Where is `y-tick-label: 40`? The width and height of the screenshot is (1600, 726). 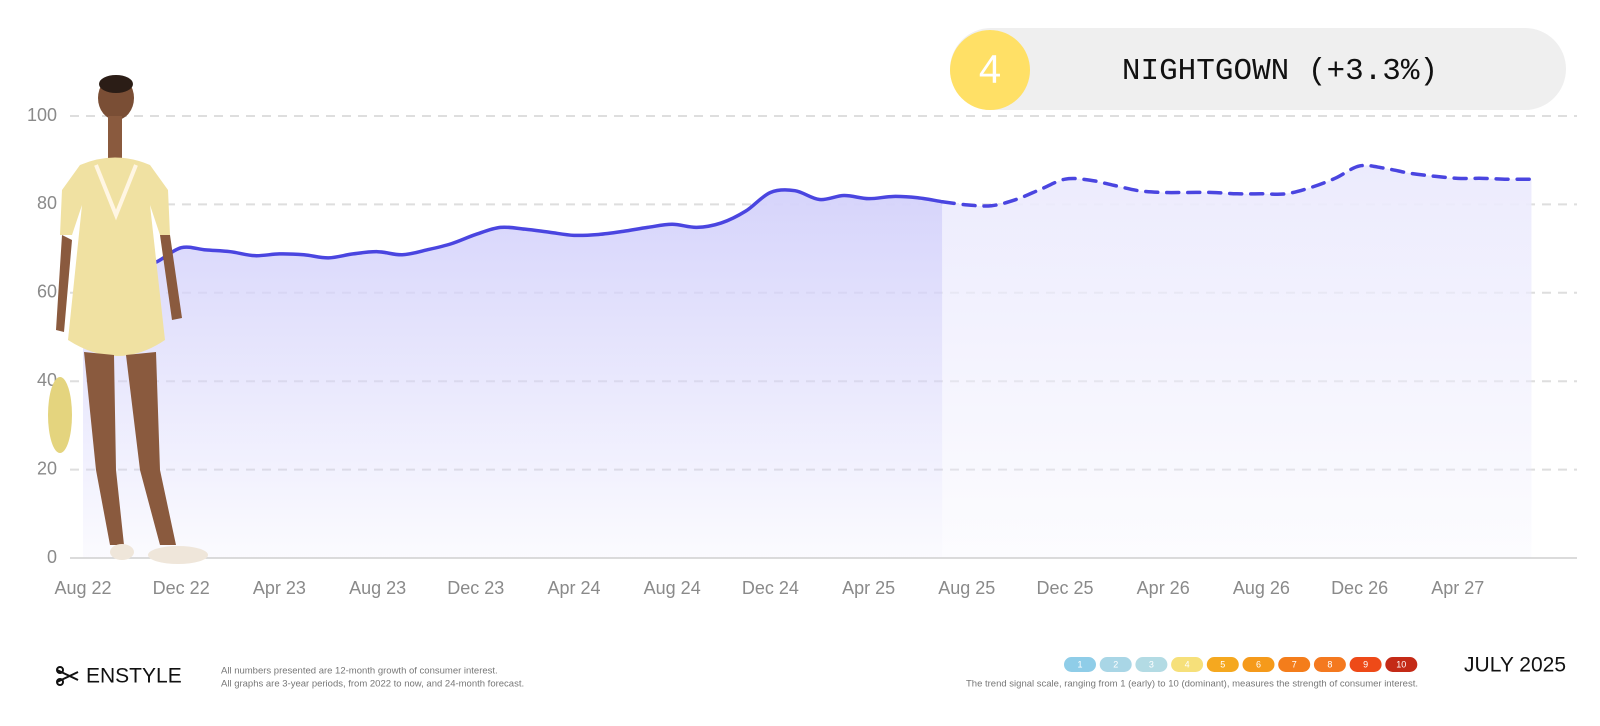 y-tick-label: 40 is located at coordinates (47, 380).